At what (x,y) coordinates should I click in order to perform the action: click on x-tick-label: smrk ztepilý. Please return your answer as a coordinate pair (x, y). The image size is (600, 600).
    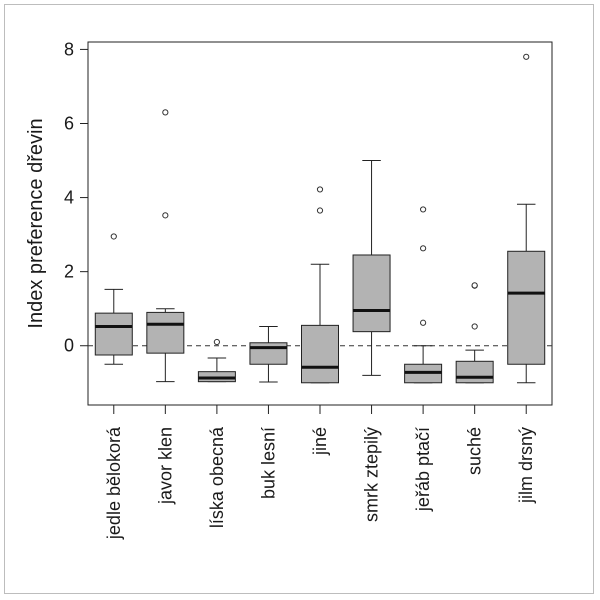
    Looking at the image, I should click on (372, 474).